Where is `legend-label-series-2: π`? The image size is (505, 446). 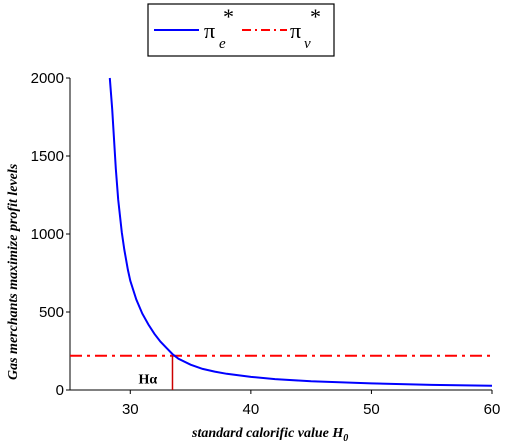
legend-label-series-2: π is located at coordinates (295, 30).